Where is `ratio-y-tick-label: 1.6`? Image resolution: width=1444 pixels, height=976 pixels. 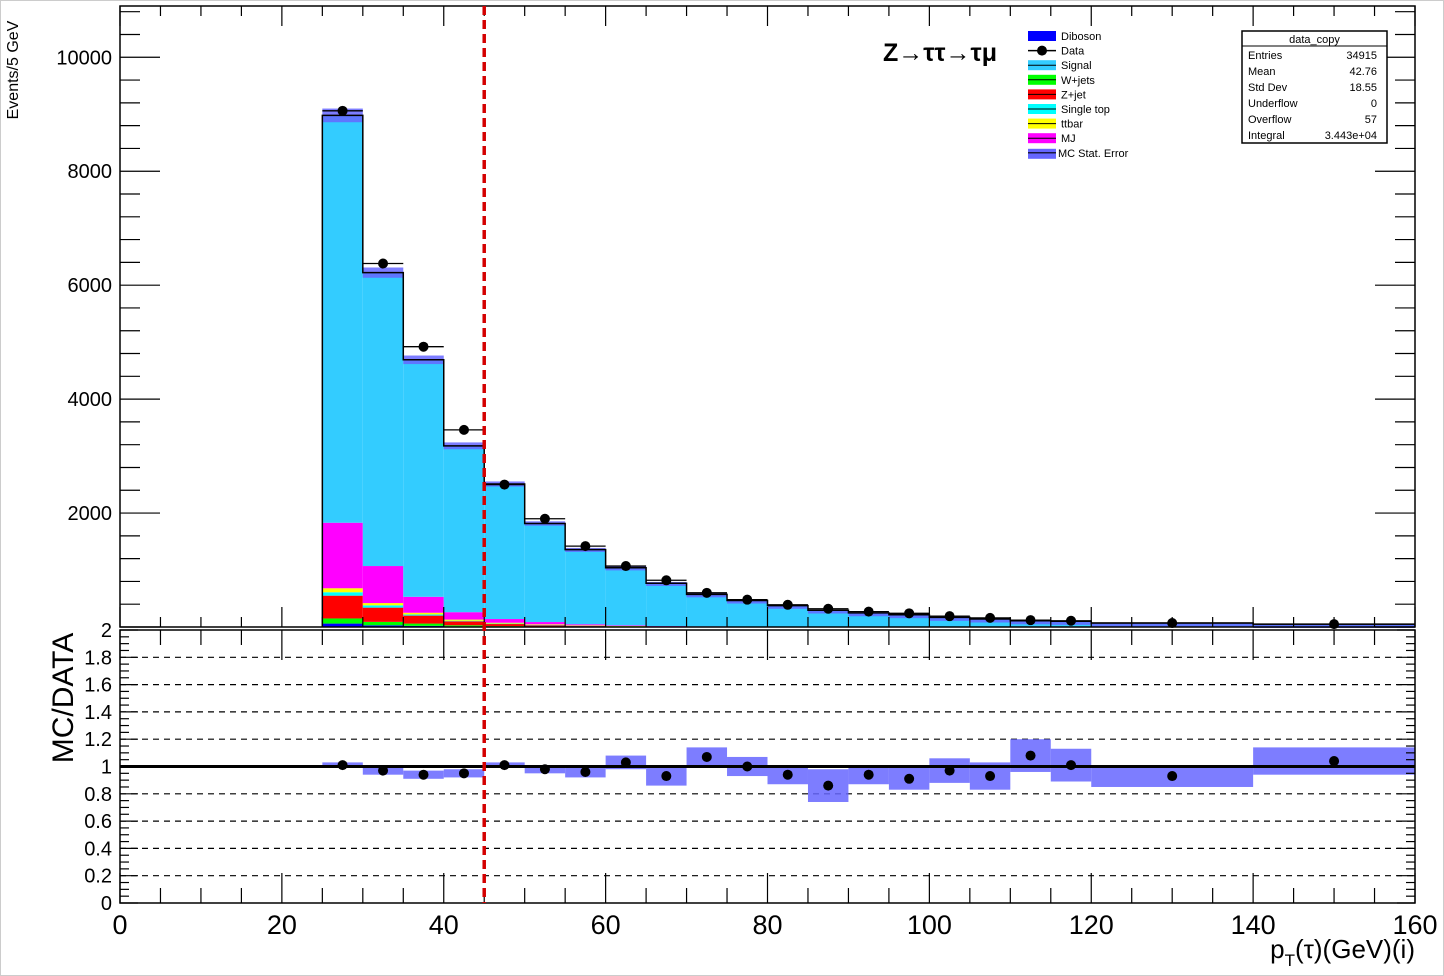 ratio-y-tick-label: 1.6 is located at coordinates (98, 686).